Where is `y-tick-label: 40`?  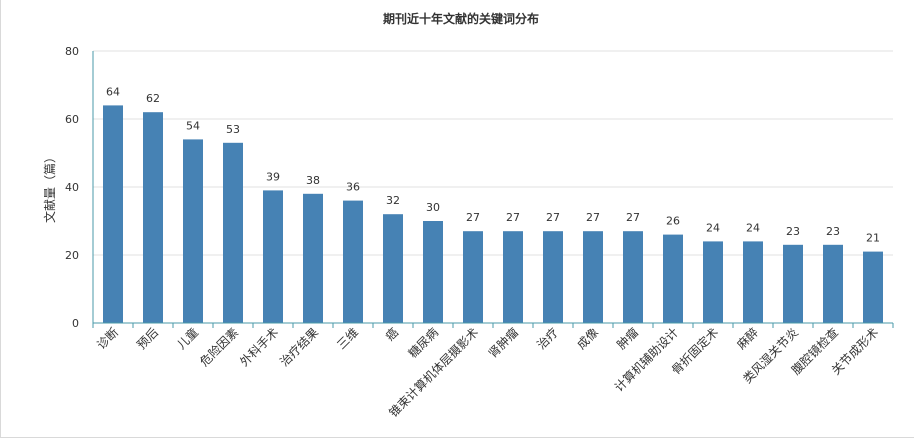
y-tick-label: 40 is located at coordinates (72, 187).